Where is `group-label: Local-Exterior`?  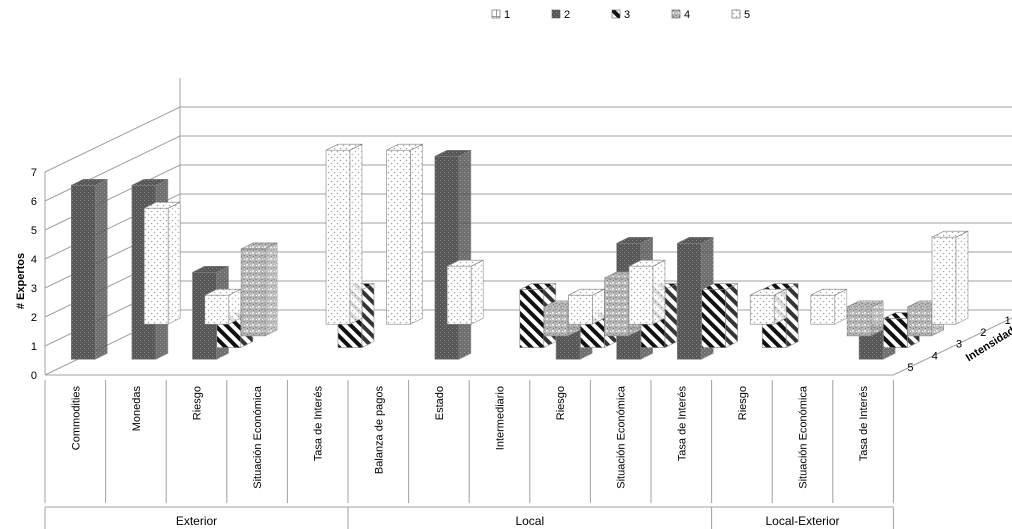 group-label: Local-Exterior is located at coordinates (802, 521).